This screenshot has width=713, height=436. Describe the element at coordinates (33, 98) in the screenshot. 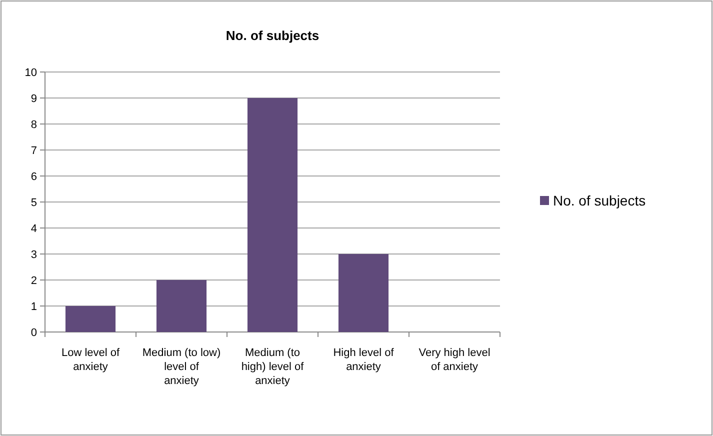

I see `y-tick-label: 9` at that location.